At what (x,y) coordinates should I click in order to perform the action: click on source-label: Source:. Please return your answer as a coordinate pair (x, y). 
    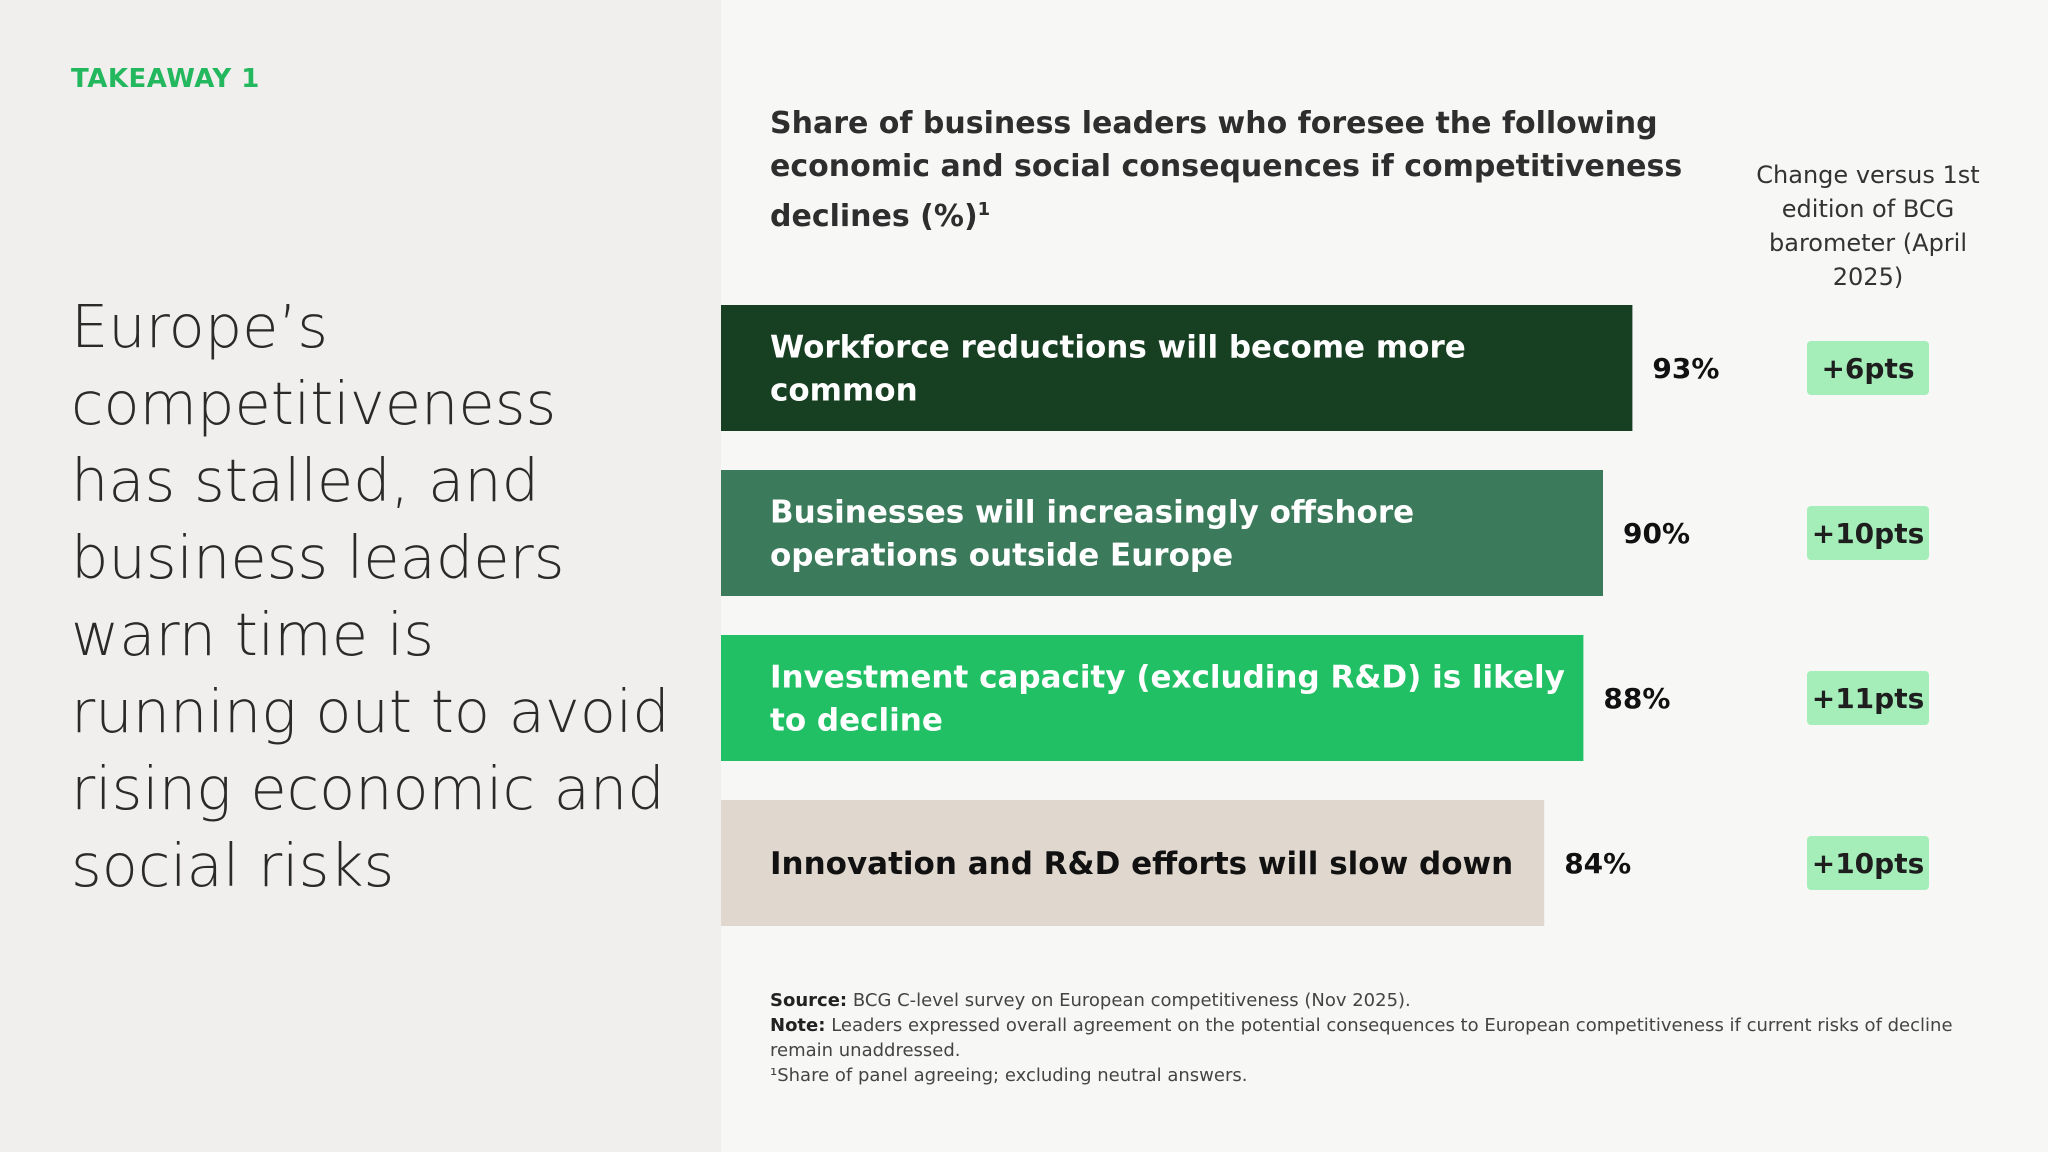
    Looking at the image, I should click on (809, 1000).